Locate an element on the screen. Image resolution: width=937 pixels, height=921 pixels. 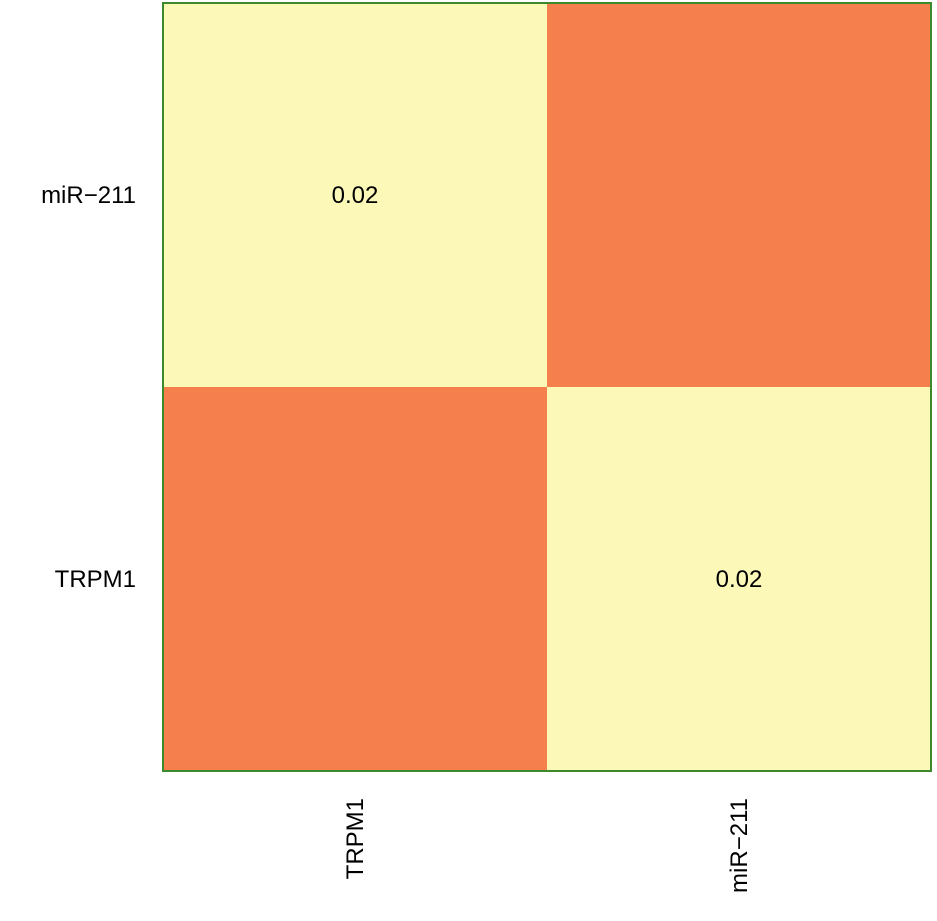
row-labels: miR−211 TRPM1 is located at coordinates (88, 387).